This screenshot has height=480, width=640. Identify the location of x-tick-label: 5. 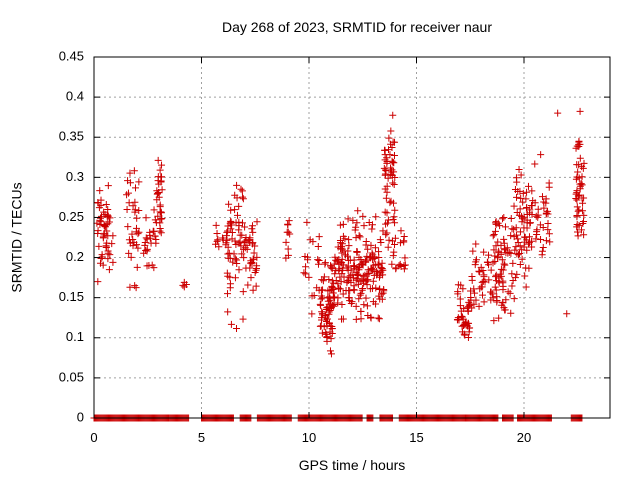
(201, 437).